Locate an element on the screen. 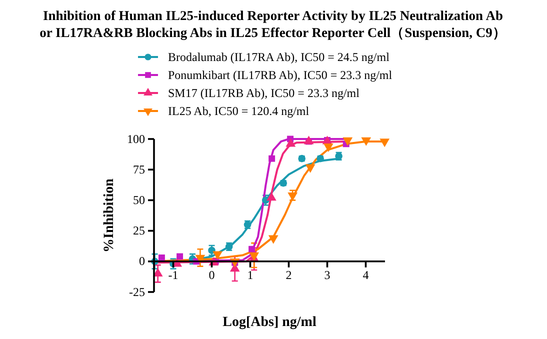 Image resolution: width=547 pixels, height=339 pixels. legend-label: Brodalumab (IL17RA Ab), IC50 = 24.5 ng/ml is located at coordinates (279, 57).